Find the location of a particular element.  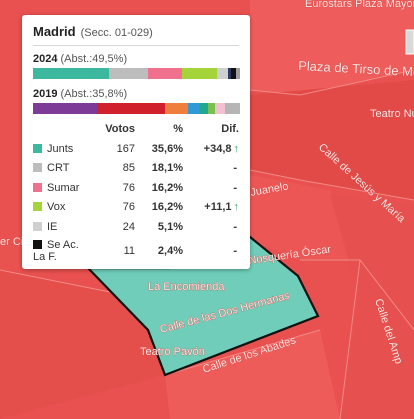

party-row: Junts 167 35,6% +34,8 ↑ is located at coordinates (136, 149).